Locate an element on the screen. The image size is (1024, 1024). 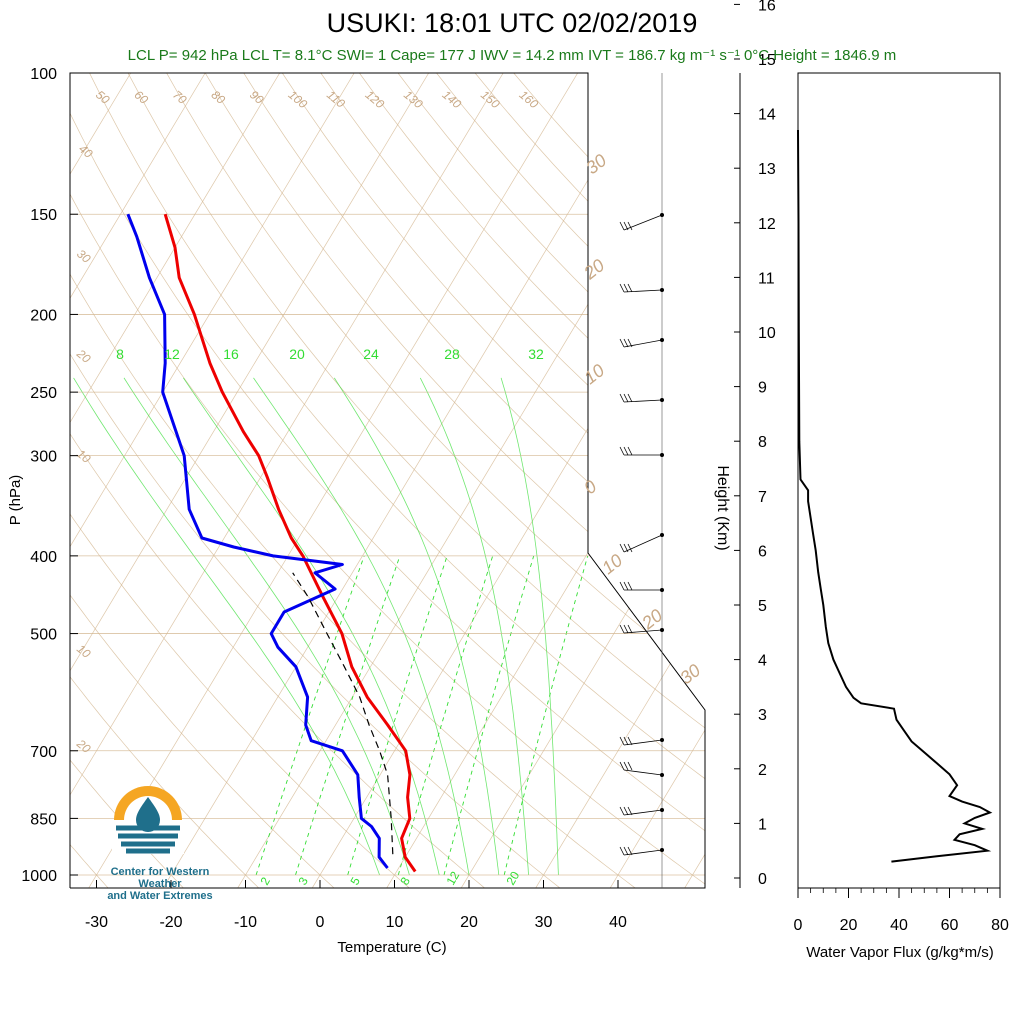
cw3e-logo is located at coordinates (148, 820).